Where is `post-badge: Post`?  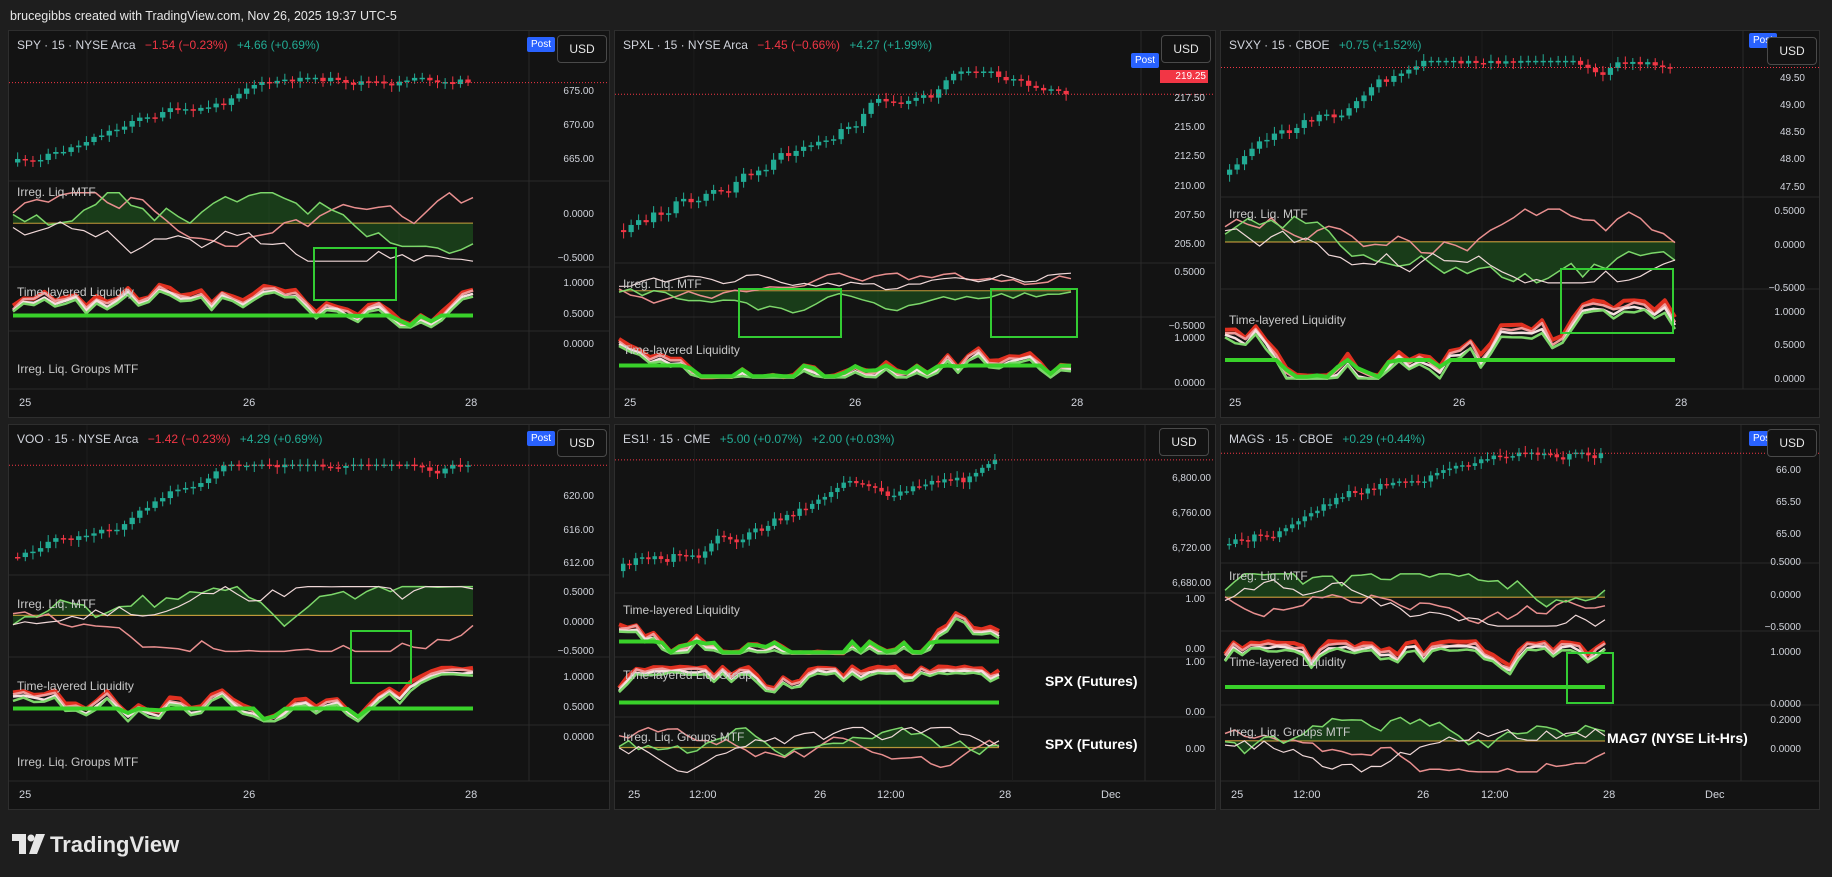
post-badge: Post is located at coordinates (1145, 60).